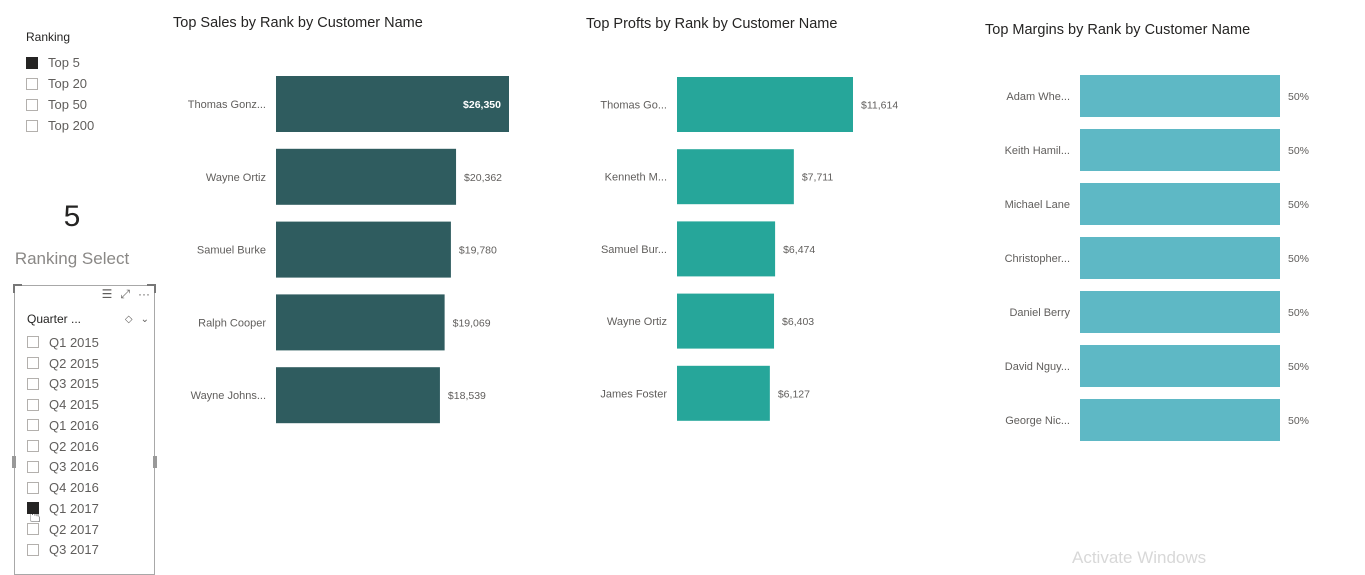  What do you see at coordinates (74, 508) in the screenshot?
I see `quarter-option-label: Q1 2017` at bounding box center [74, 508].